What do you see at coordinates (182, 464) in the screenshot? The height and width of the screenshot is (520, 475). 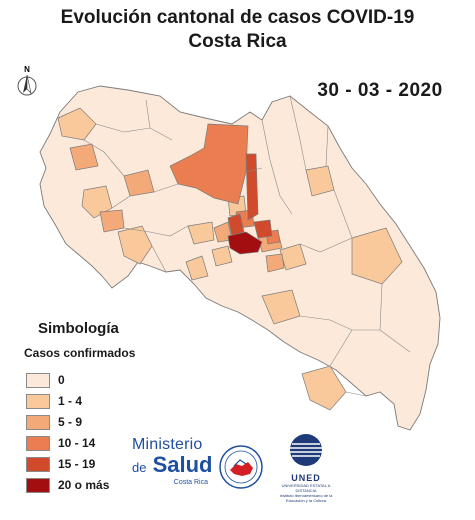 I see `ministerio-salud: Salud` at bounding box center [182, 464].